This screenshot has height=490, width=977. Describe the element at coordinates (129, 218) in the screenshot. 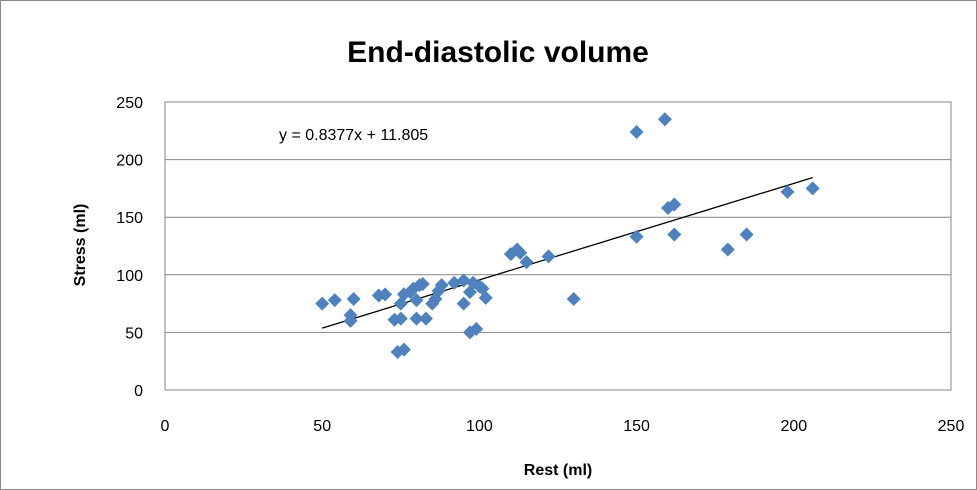

I see `y-tick-label: 150` at that location.